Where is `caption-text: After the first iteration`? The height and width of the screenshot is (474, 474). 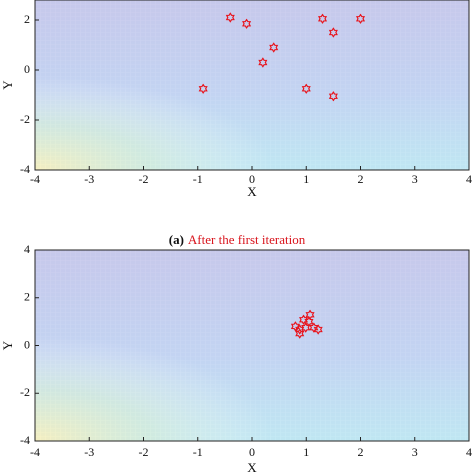
caption-text: After the first iteration is located at coordinates (247, 239).